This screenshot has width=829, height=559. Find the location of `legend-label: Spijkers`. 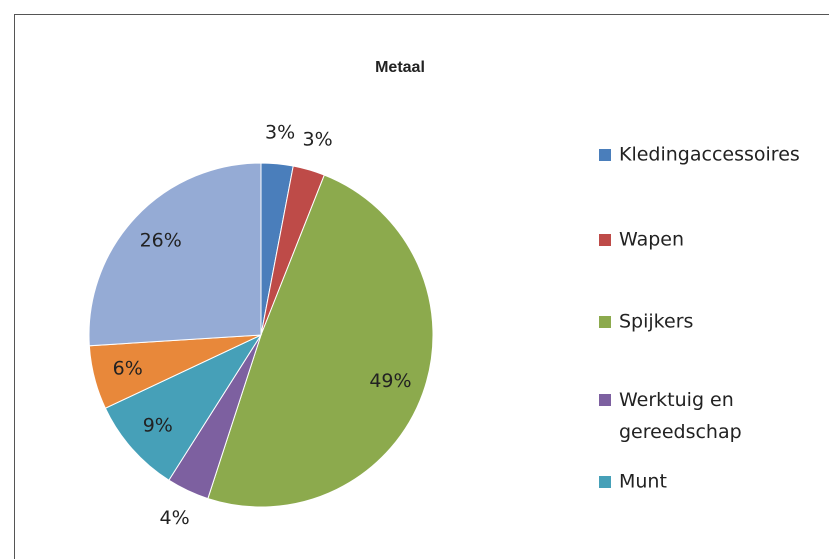

legend-label: Spijkers is located at coordinates (656, 322).